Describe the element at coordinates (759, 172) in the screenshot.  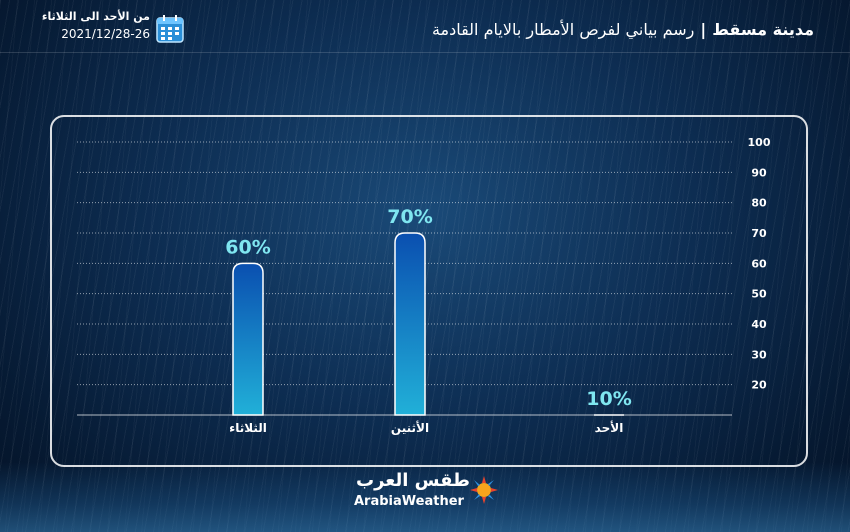
I see `y-tick-label: 90` at that location.